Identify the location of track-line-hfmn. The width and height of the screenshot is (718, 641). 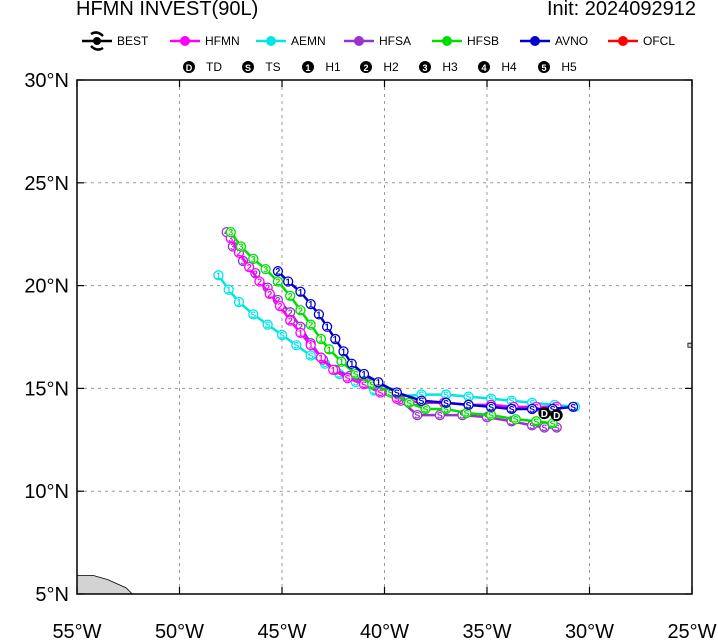
(393, 323).